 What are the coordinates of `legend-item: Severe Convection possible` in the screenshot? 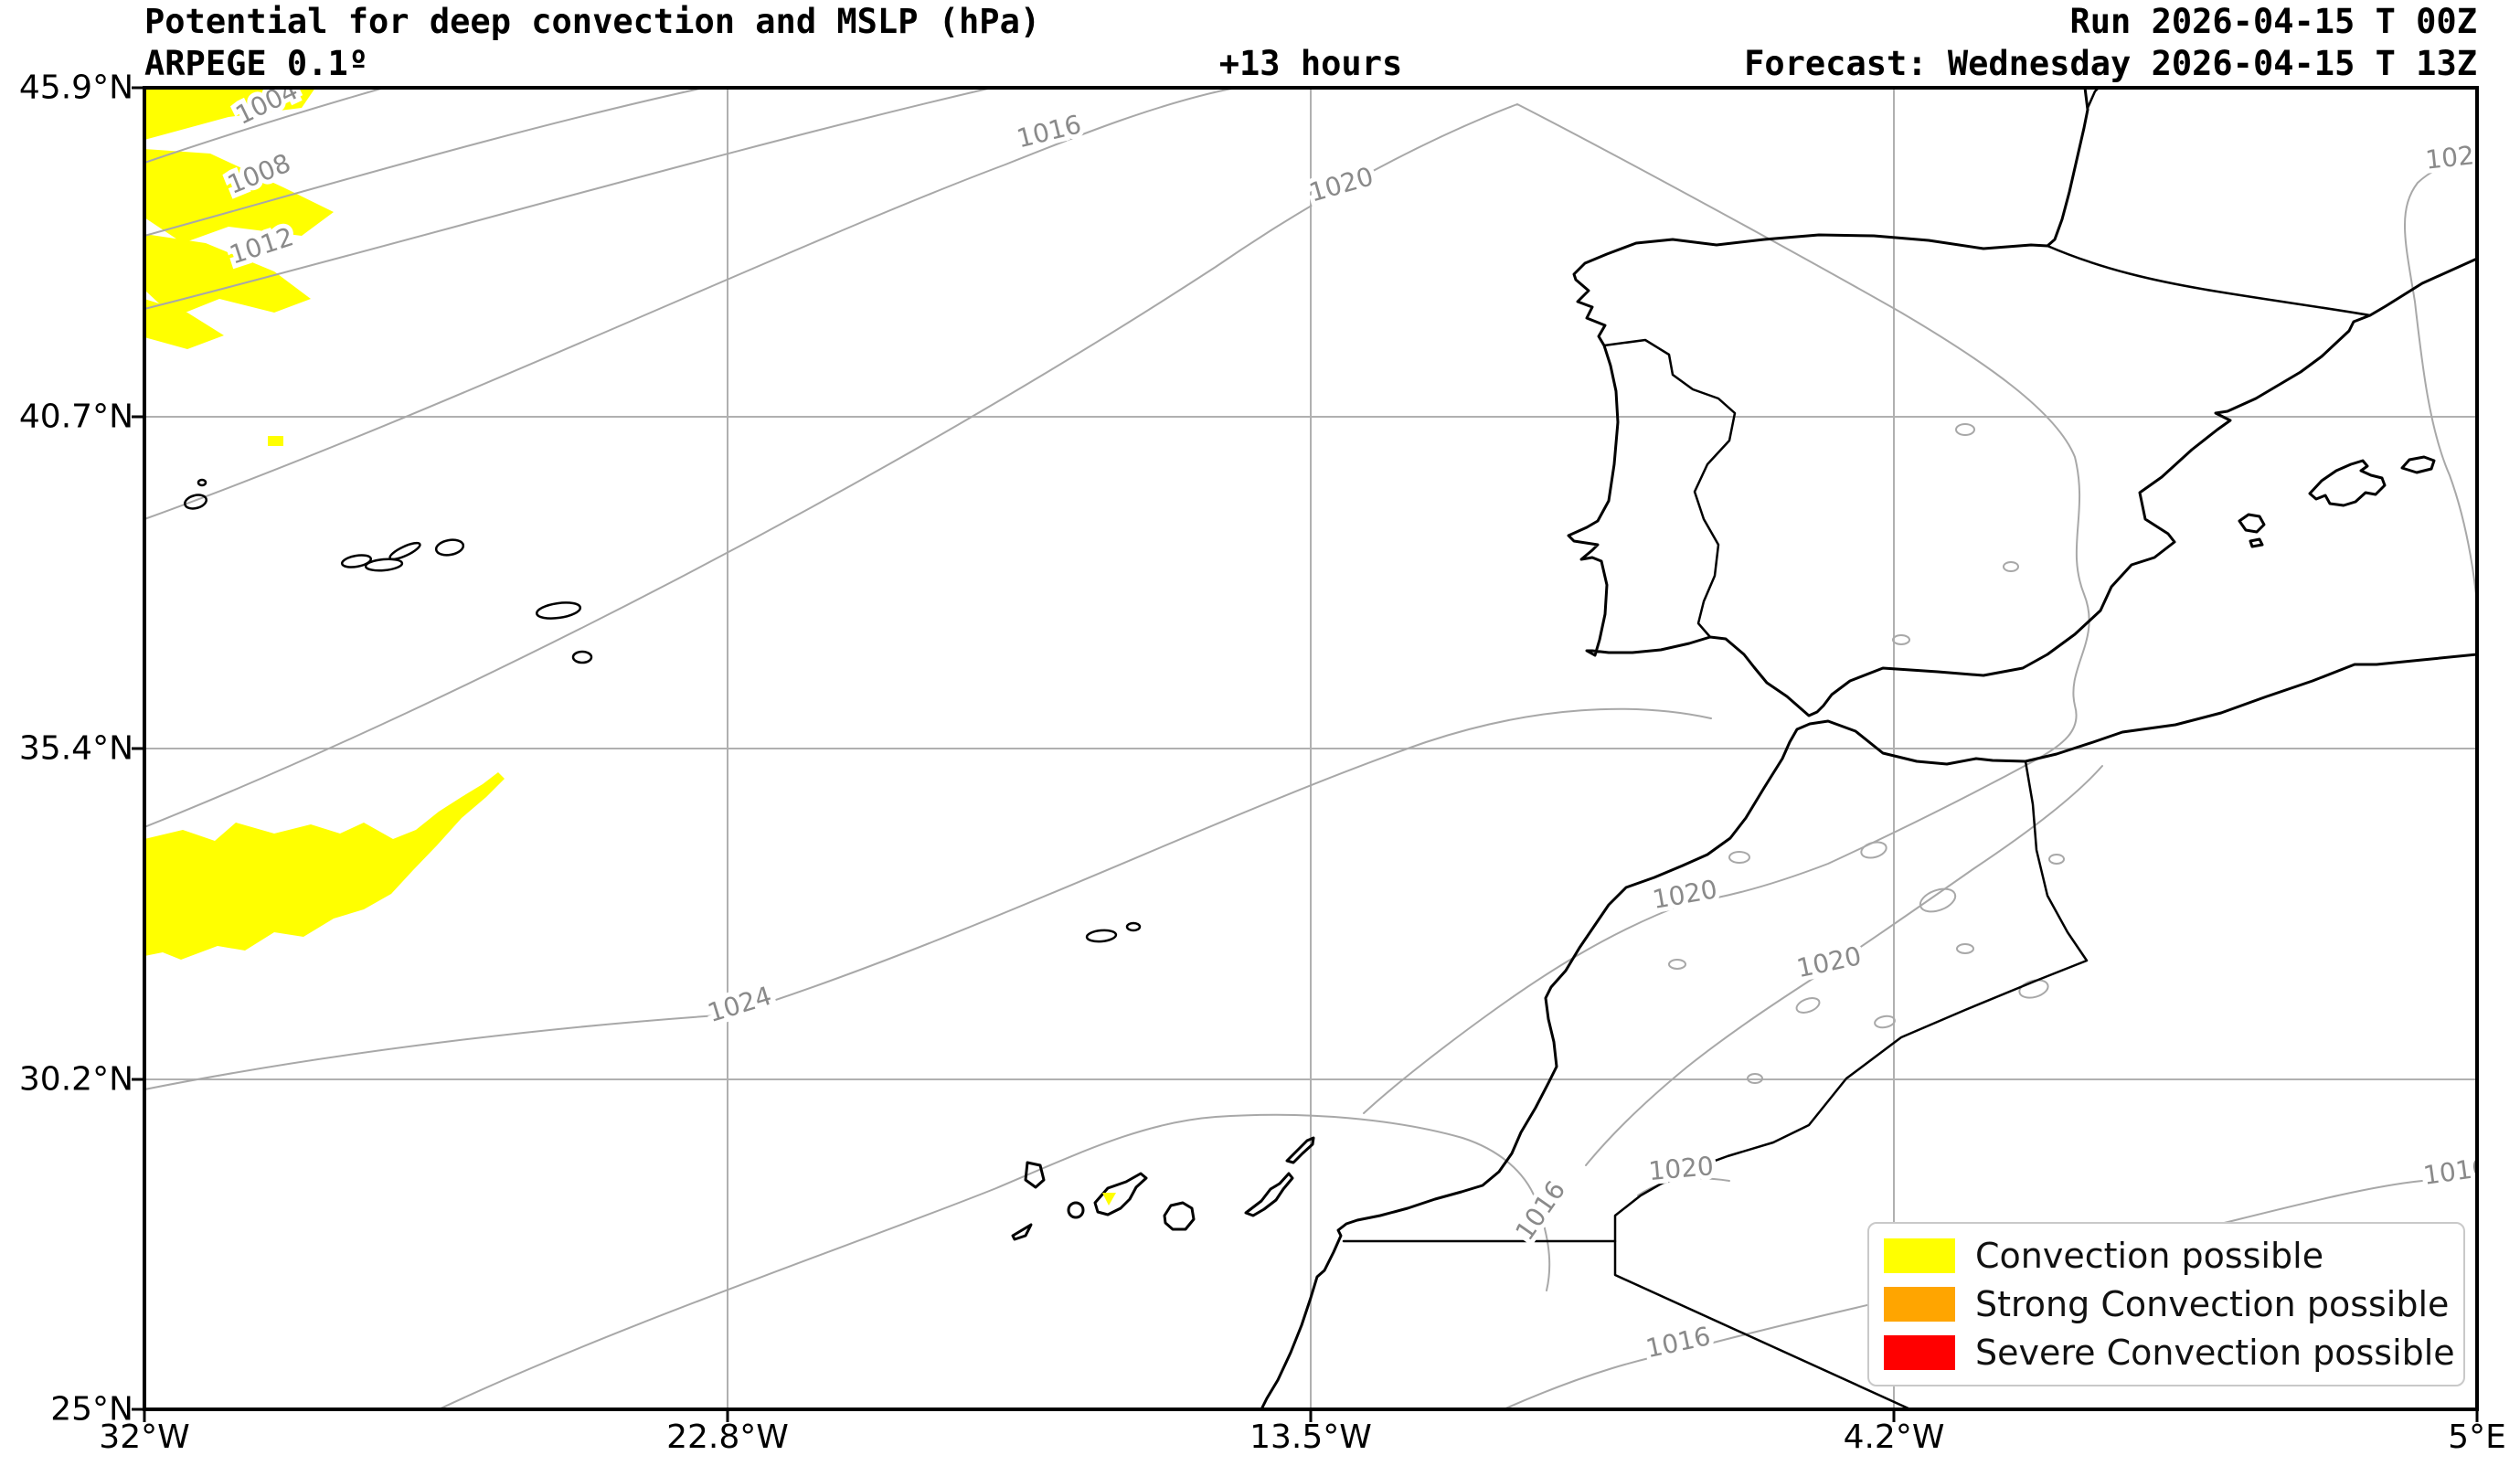 It's located at (2170, 1354).